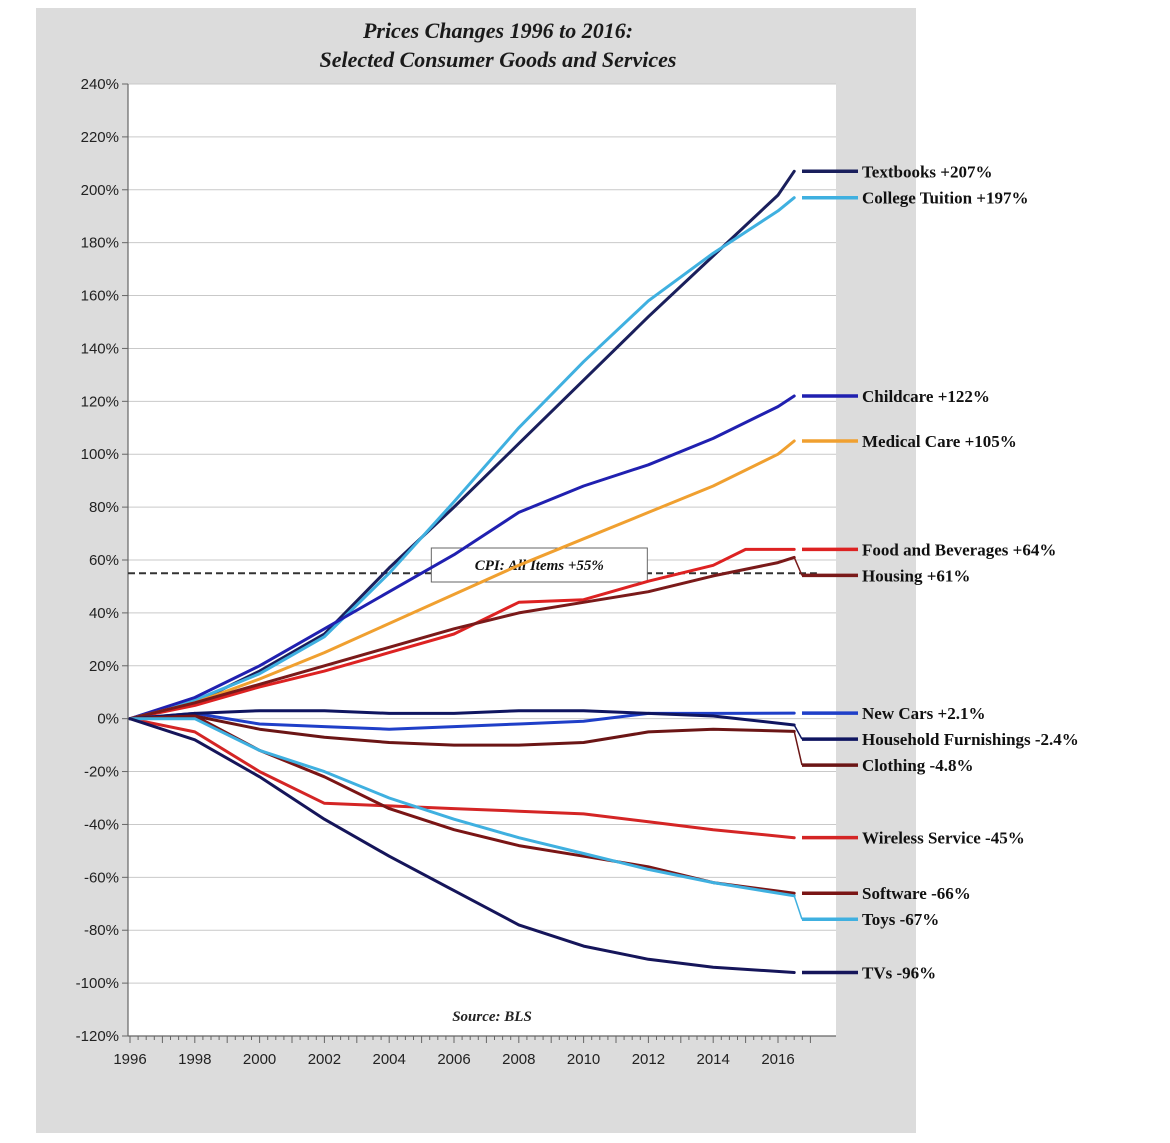 The height and width of the screenshot is (1143, 1170). Describe the element at coordinates (777, 1059) in the screenshot. I see `x-tick-label: 2016` at that location.